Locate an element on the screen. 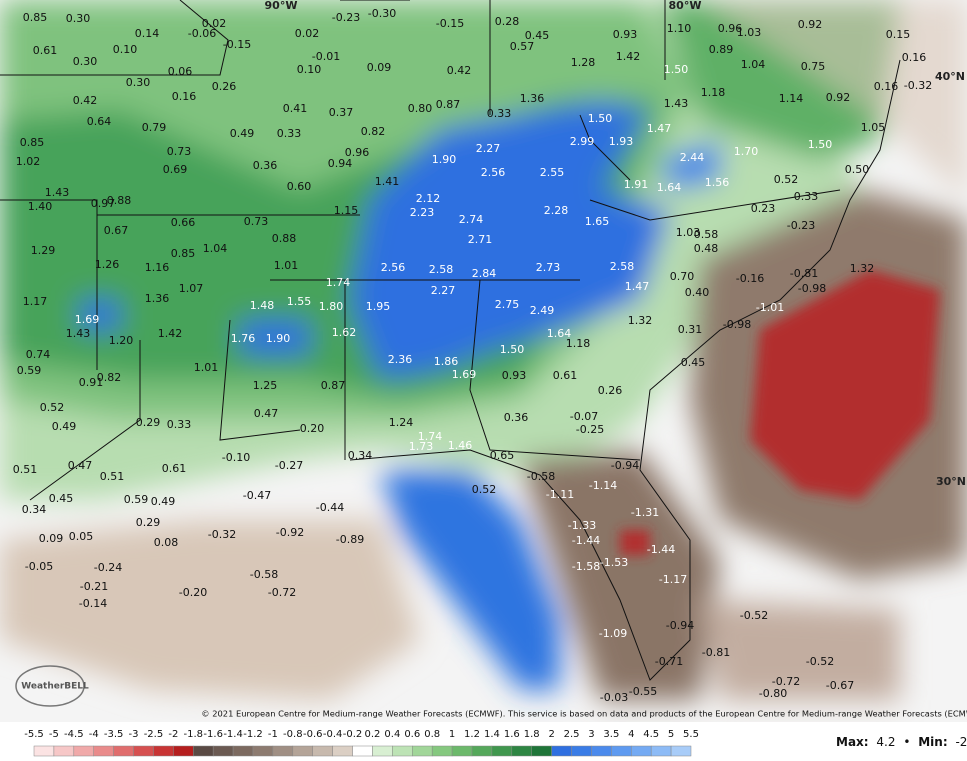  value-label: -0.27 is located at coordinates (289, 465).